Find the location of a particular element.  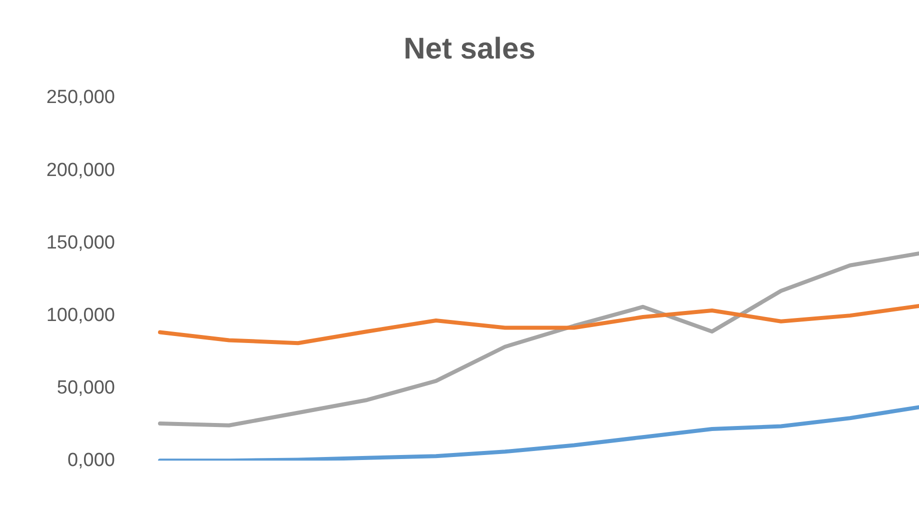

y-tick-label: 0,000 is located at coordinates (91, 460).